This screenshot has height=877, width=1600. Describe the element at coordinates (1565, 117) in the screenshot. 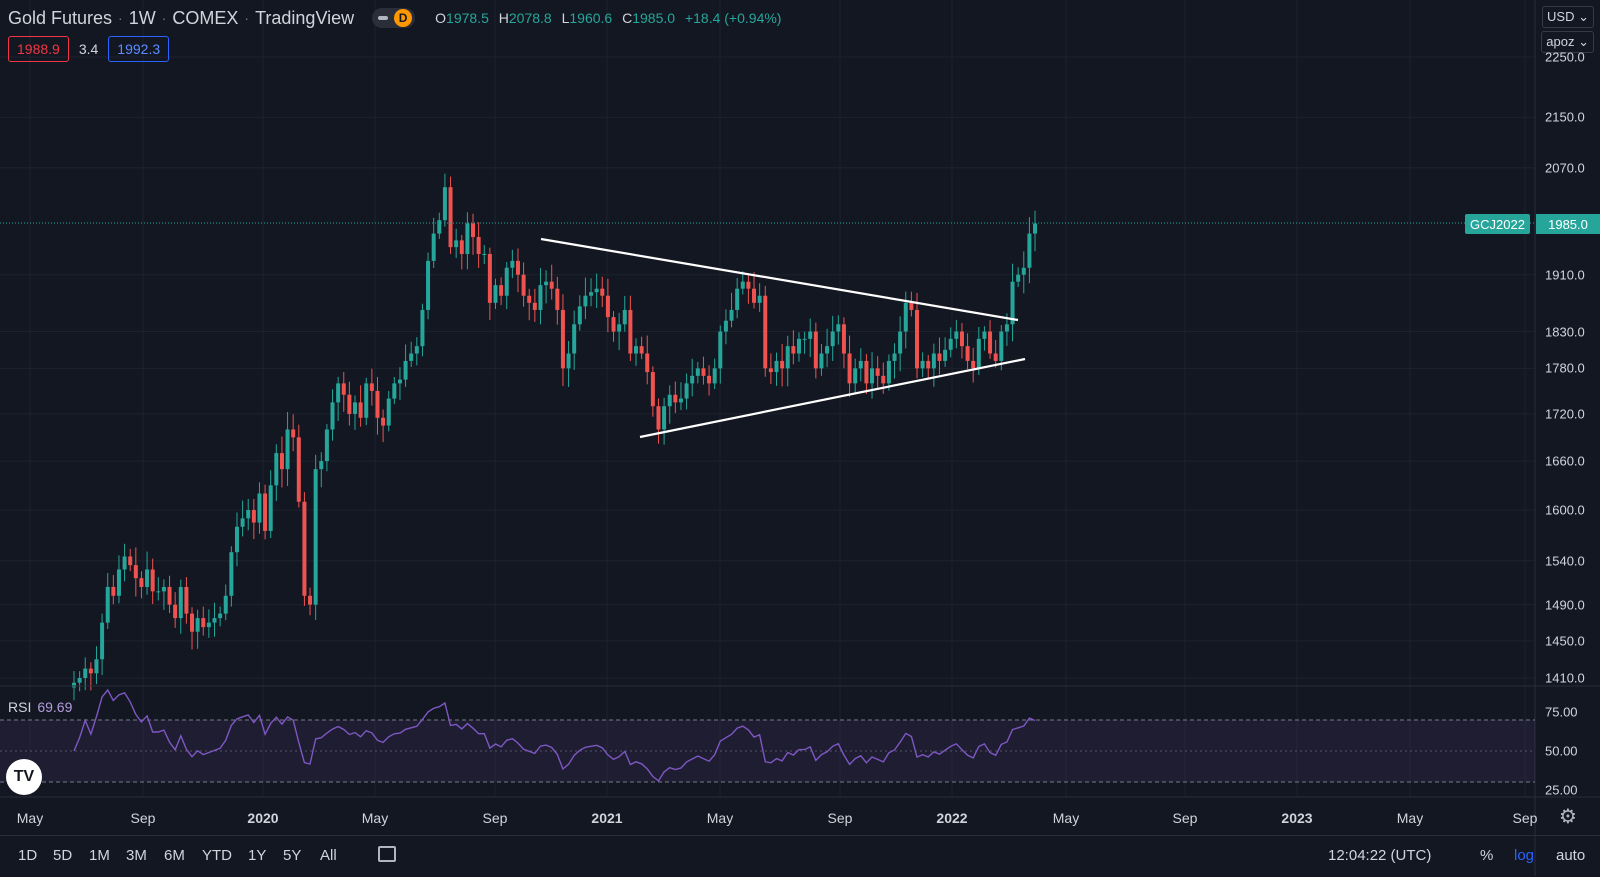

I see `price-tick-label: 2150.0` at that location.